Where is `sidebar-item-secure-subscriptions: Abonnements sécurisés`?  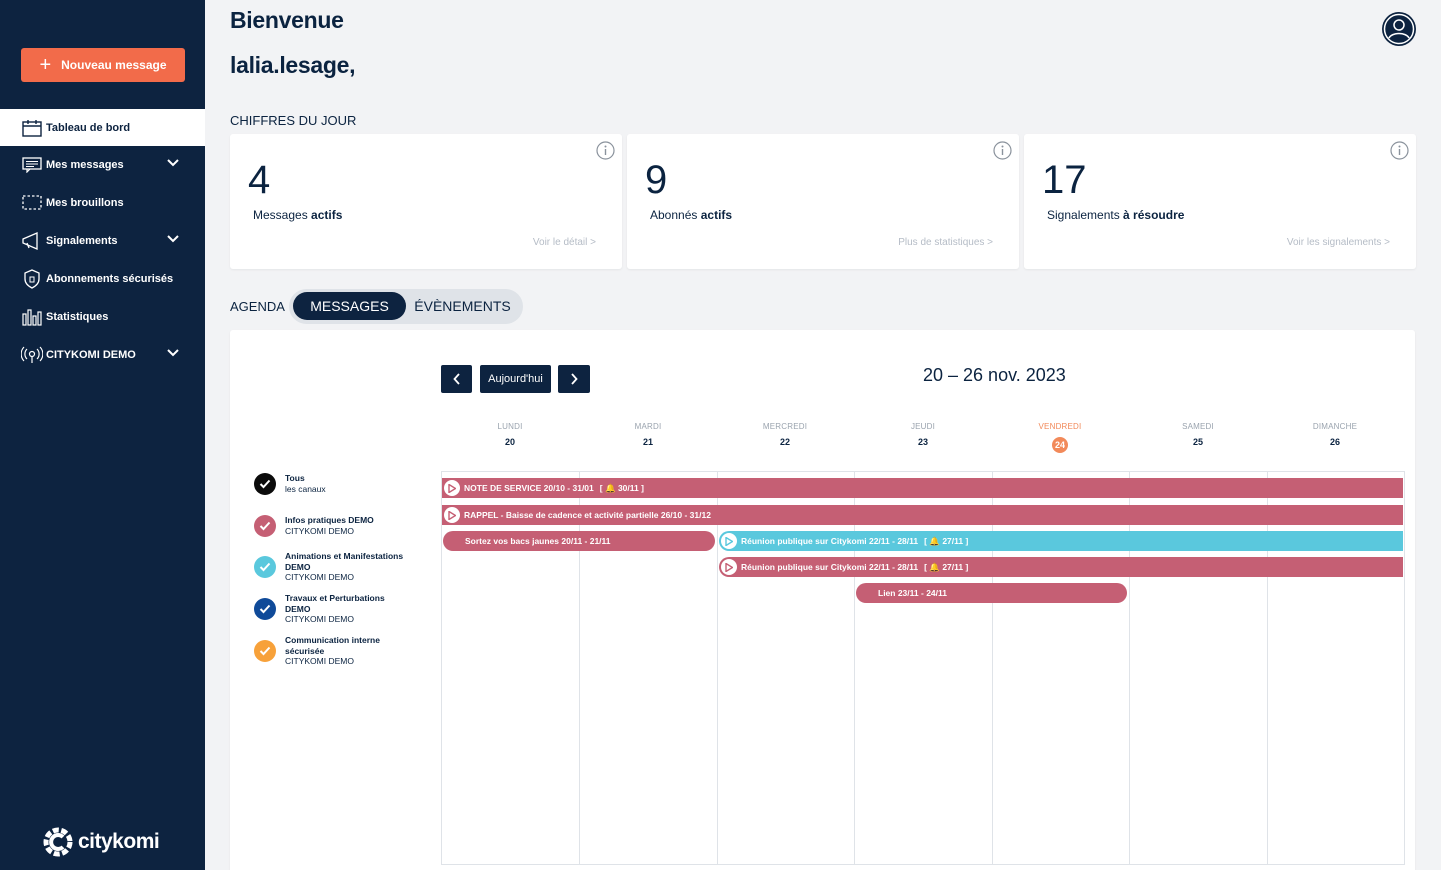
sidebar-item-secure-subscriptions: Abonnements sécurisés is located at coordinates (102, 279).